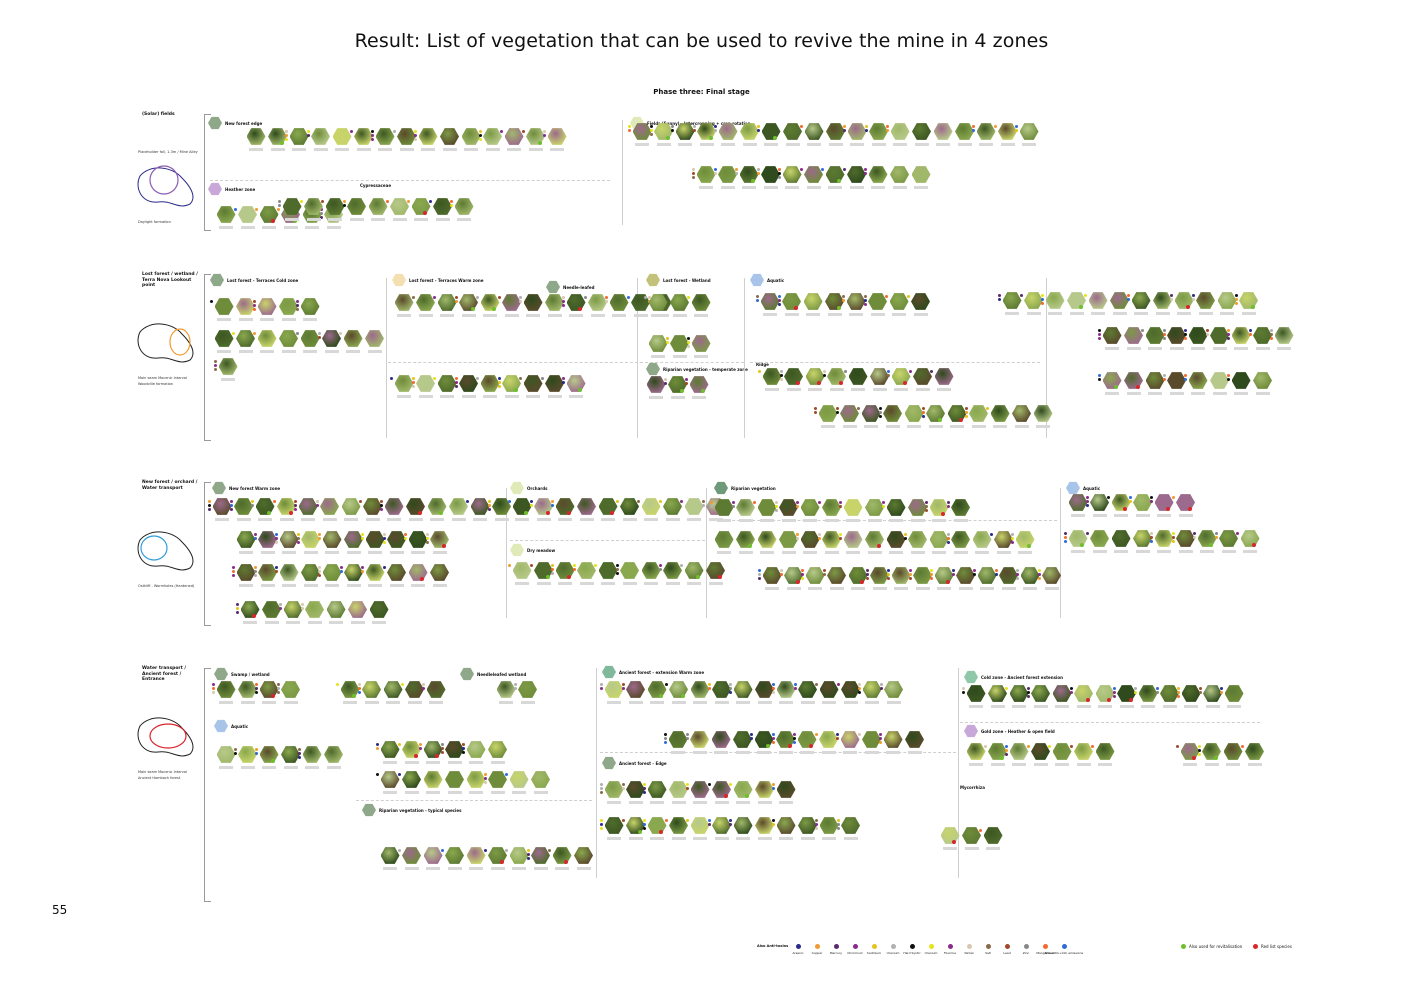 Image resolution: width=1403 pixels, height=992 pixels. I want to click on section-heading: New forest edge, so click(235, 123).